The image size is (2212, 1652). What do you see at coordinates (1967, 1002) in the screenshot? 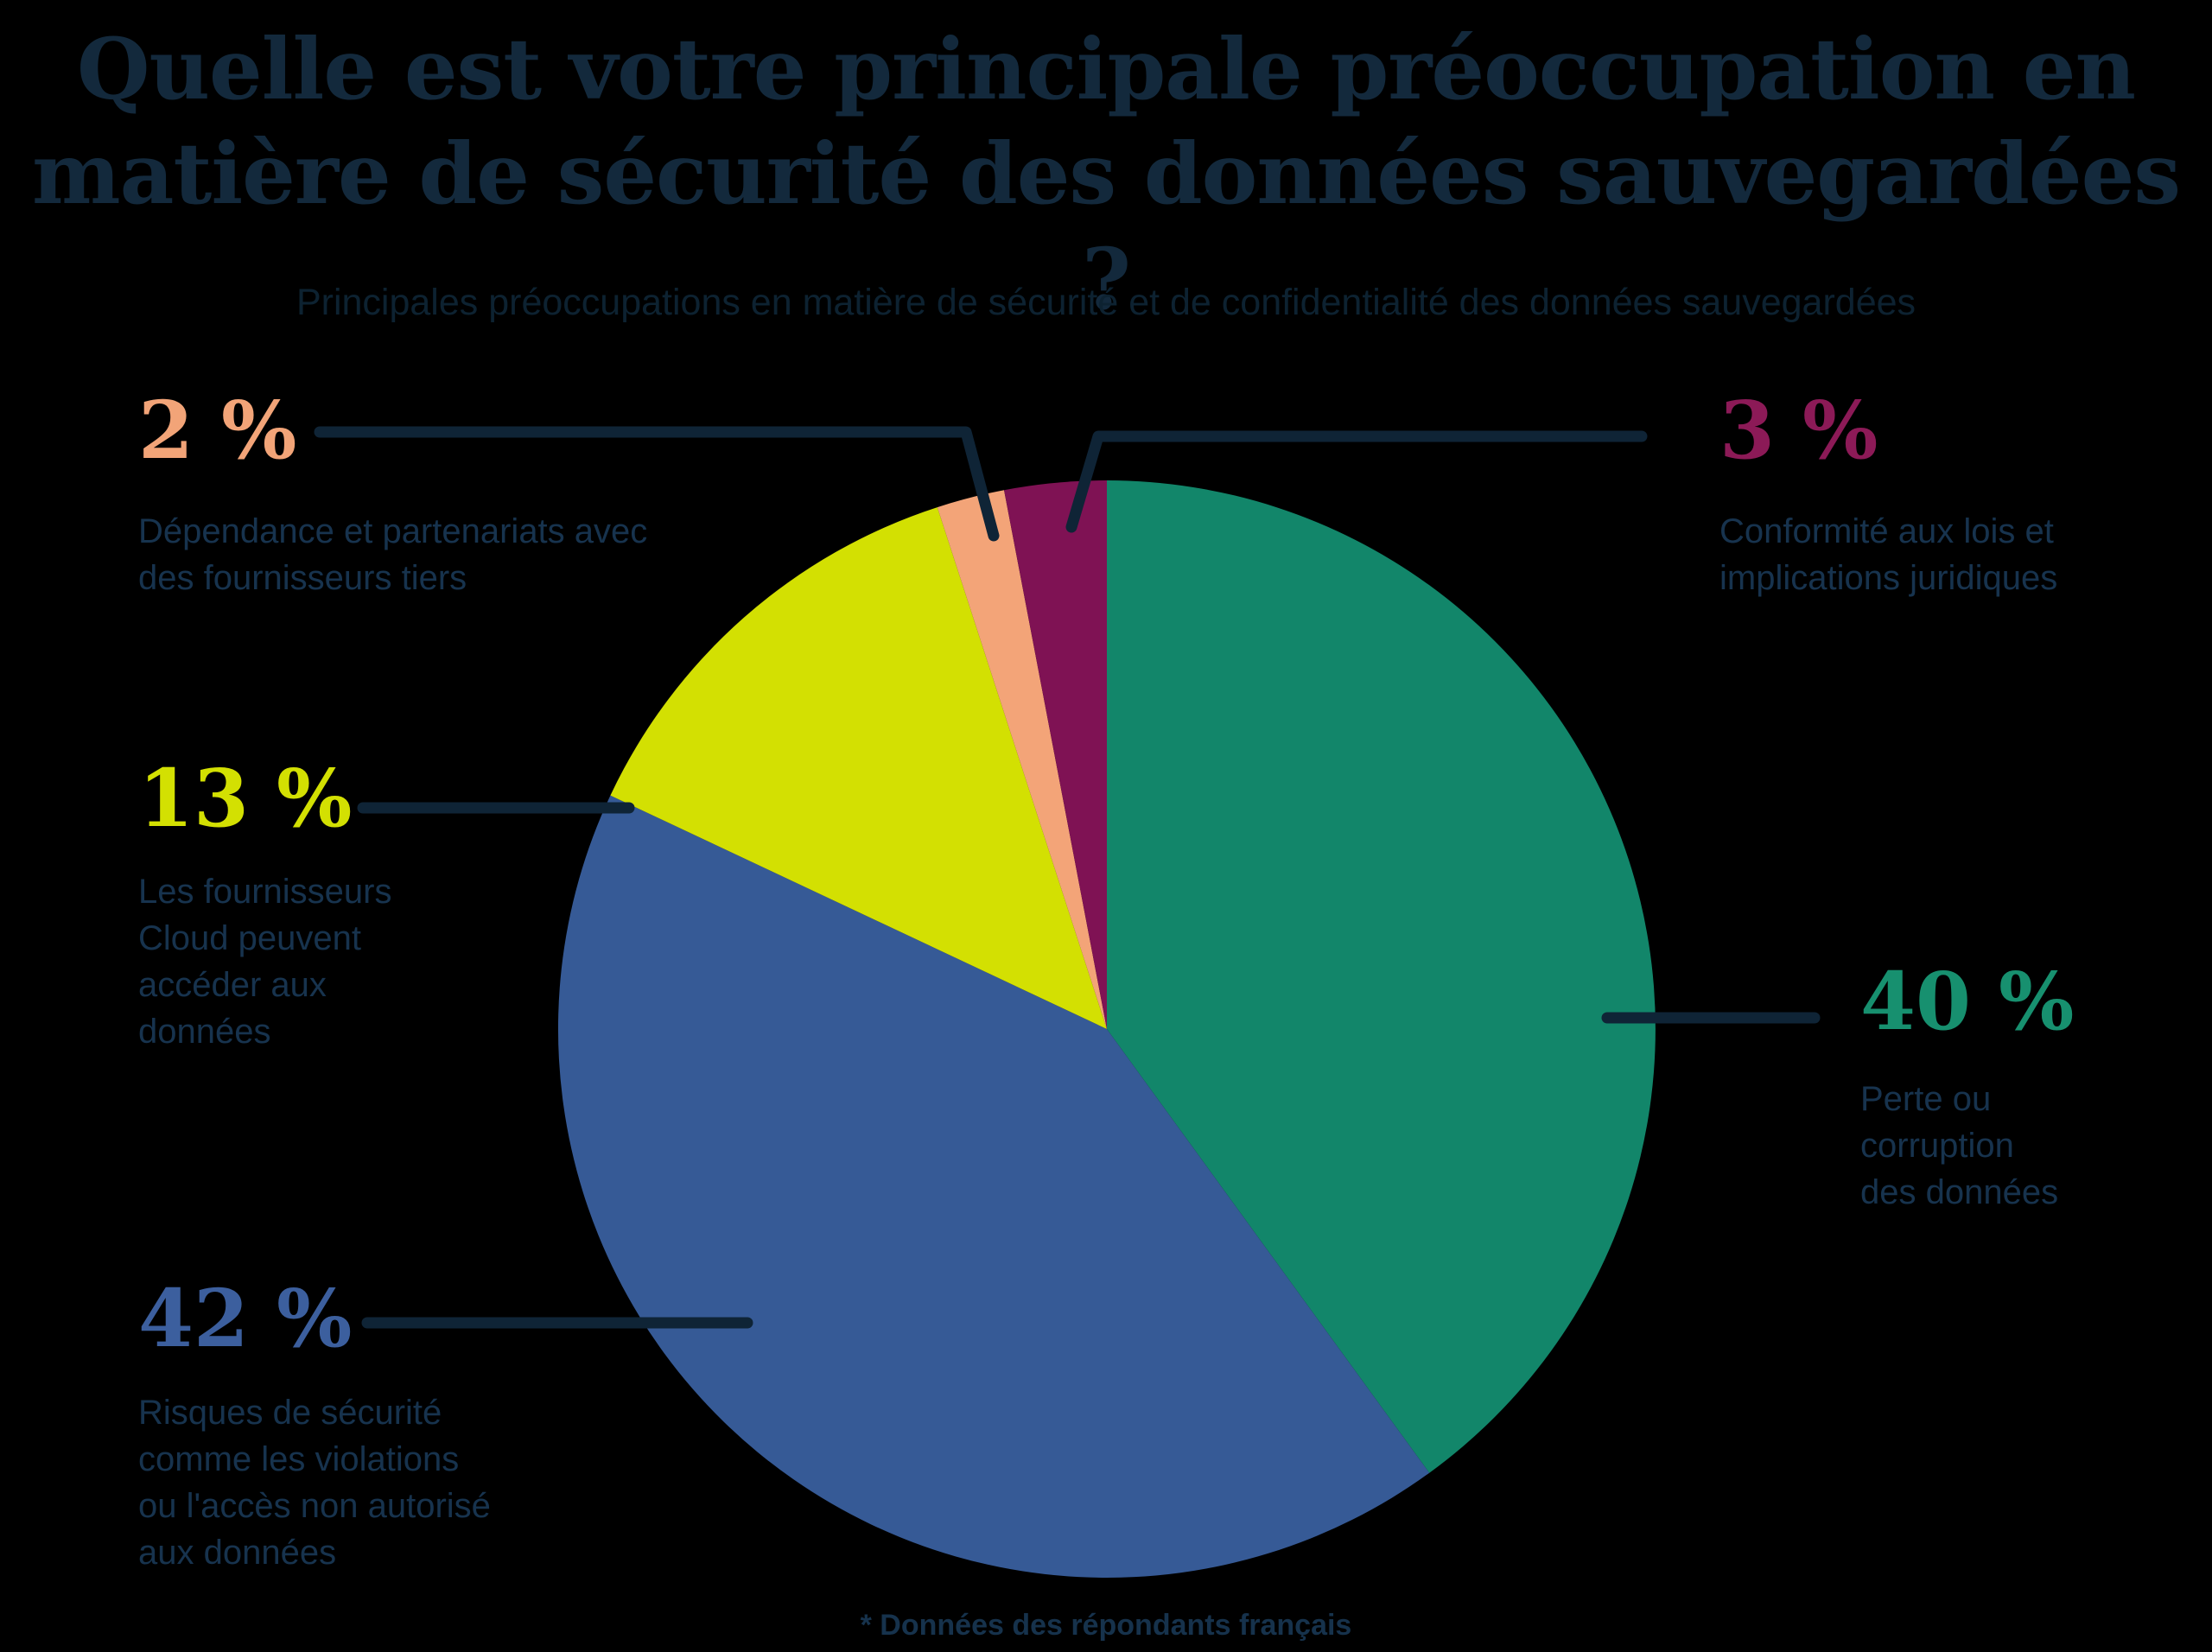
I see `callout-40pct-value: 40 %` at bounding box center [1967, 1002].